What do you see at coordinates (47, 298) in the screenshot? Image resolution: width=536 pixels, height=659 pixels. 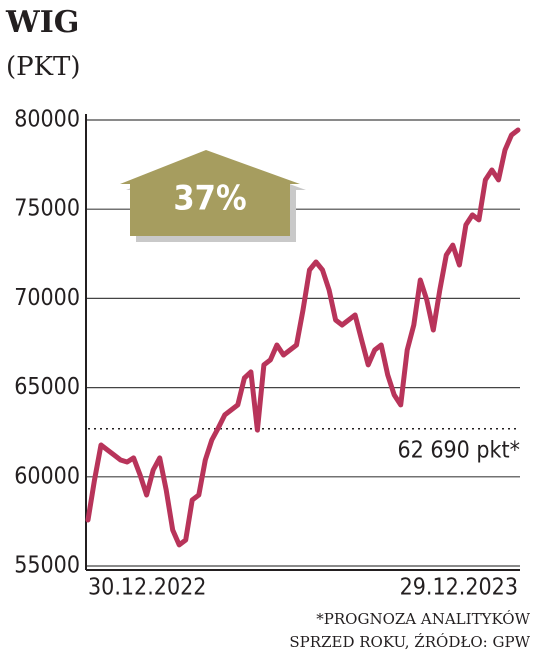 I see `y-tick-label: 70000` at bounding box center [47, 298].